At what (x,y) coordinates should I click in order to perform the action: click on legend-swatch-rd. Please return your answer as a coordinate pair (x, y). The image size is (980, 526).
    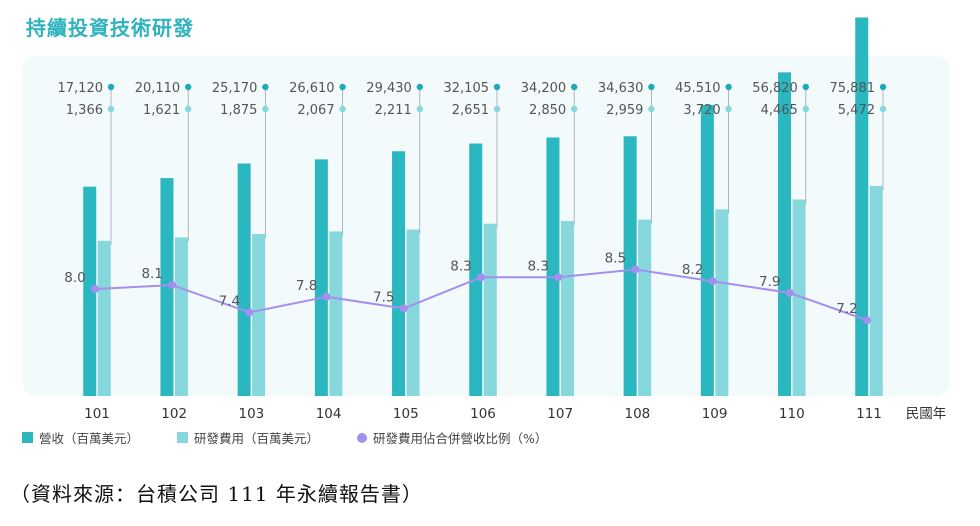
    Looking at the image, I should click on (183, 437).